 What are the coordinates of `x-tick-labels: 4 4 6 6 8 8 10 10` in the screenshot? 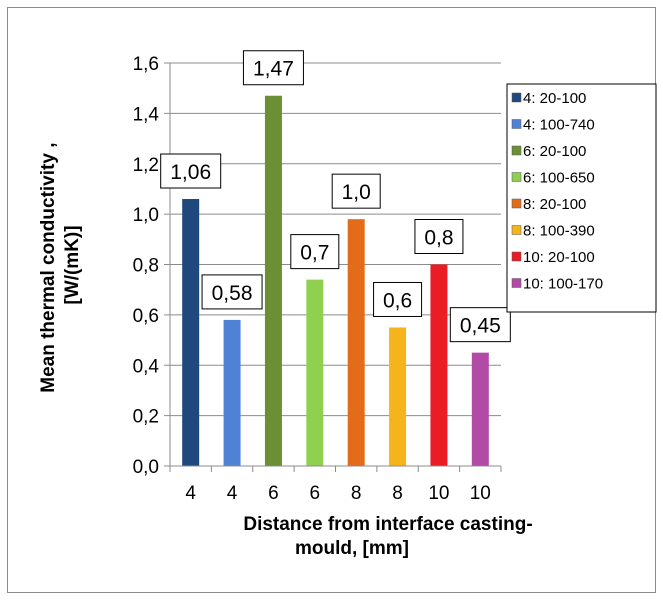 It's located at (337, 493).